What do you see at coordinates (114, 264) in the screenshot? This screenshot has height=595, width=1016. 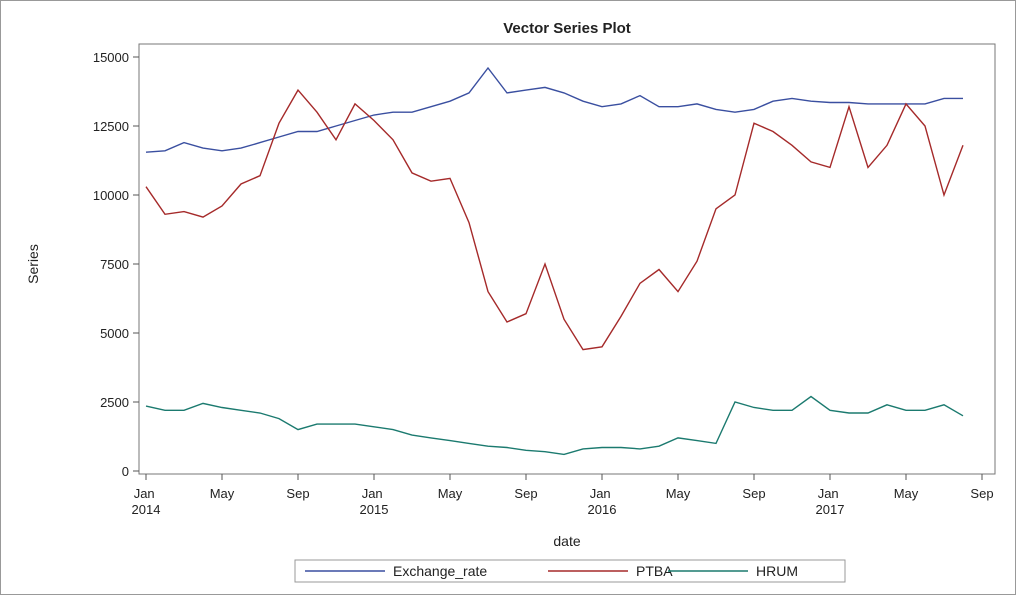 I see `y-tick-label: 7500` at bounding box center [114, 264].